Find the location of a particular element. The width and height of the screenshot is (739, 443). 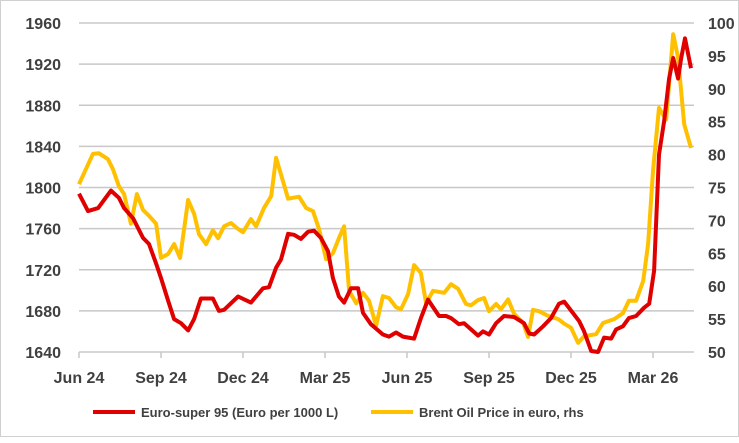

x-tick-label: Jun 25 is located at coordinates (407, 378).